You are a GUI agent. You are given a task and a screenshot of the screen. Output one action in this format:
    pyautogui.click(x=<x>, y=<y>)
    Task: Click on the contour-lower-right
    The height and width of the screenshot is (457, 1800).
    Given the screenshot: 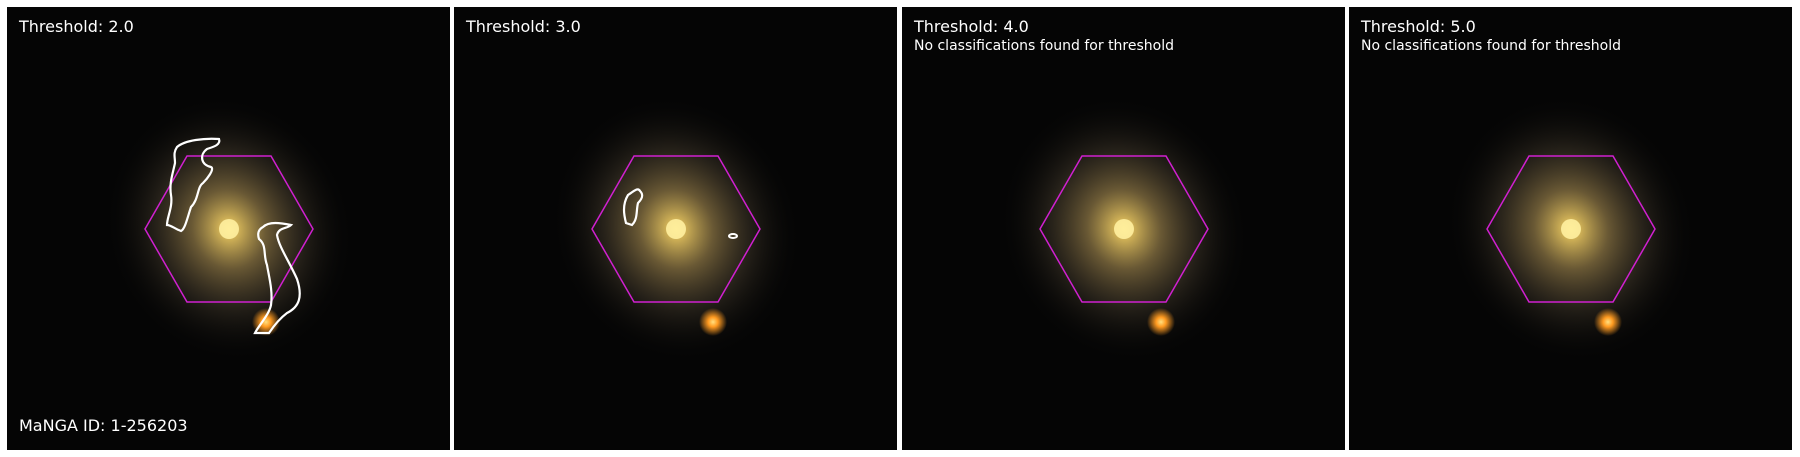 What is the action you would take?
    pyautogui.click(x=277, y=278)
    